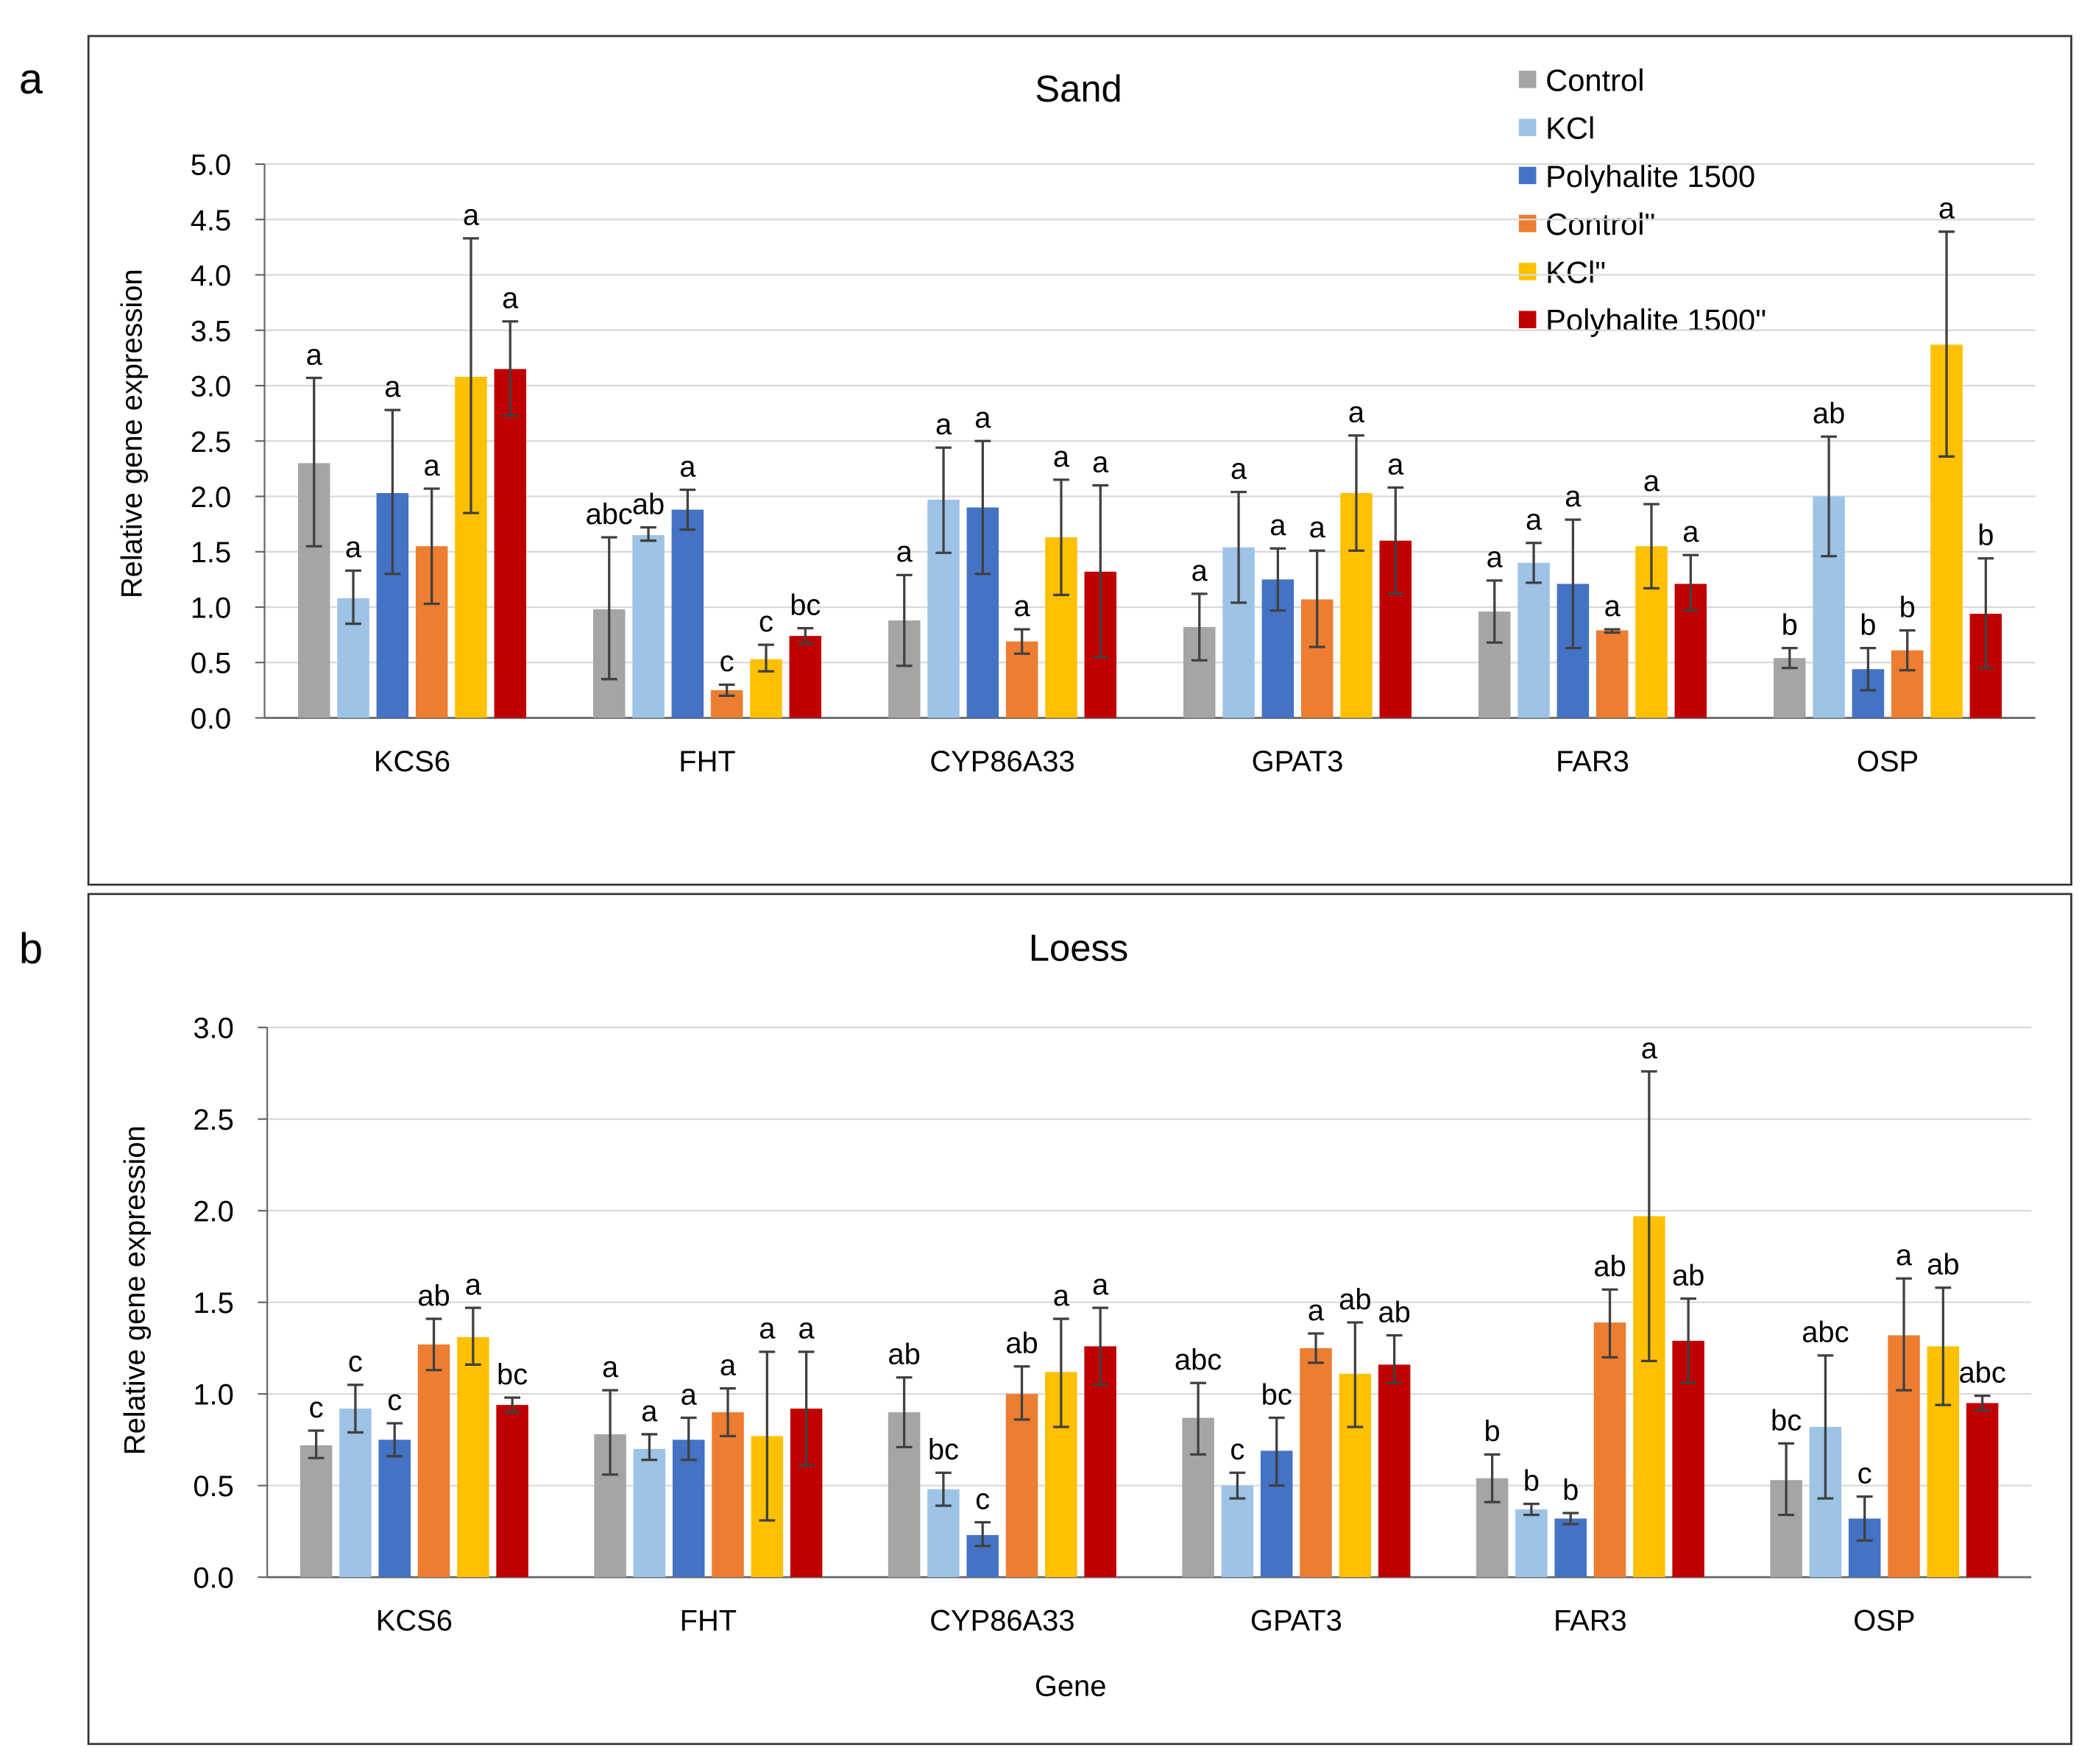 The image size is (2093, 1764). I want to click on y-tick-label: 1.0, so click(211, 608).